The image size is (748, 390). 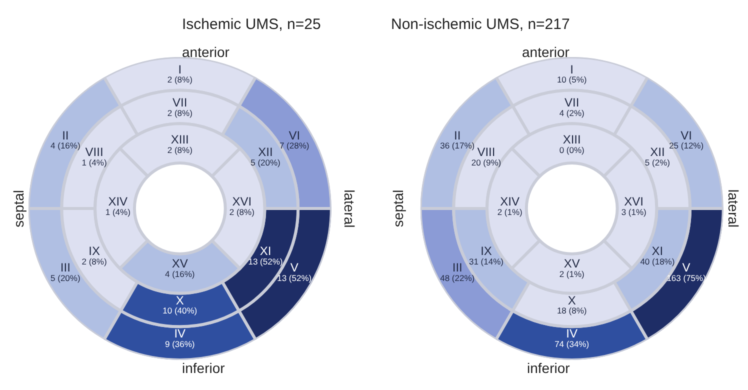 I want to click on data-label: 48 (22%), so click(x=457, y=277).